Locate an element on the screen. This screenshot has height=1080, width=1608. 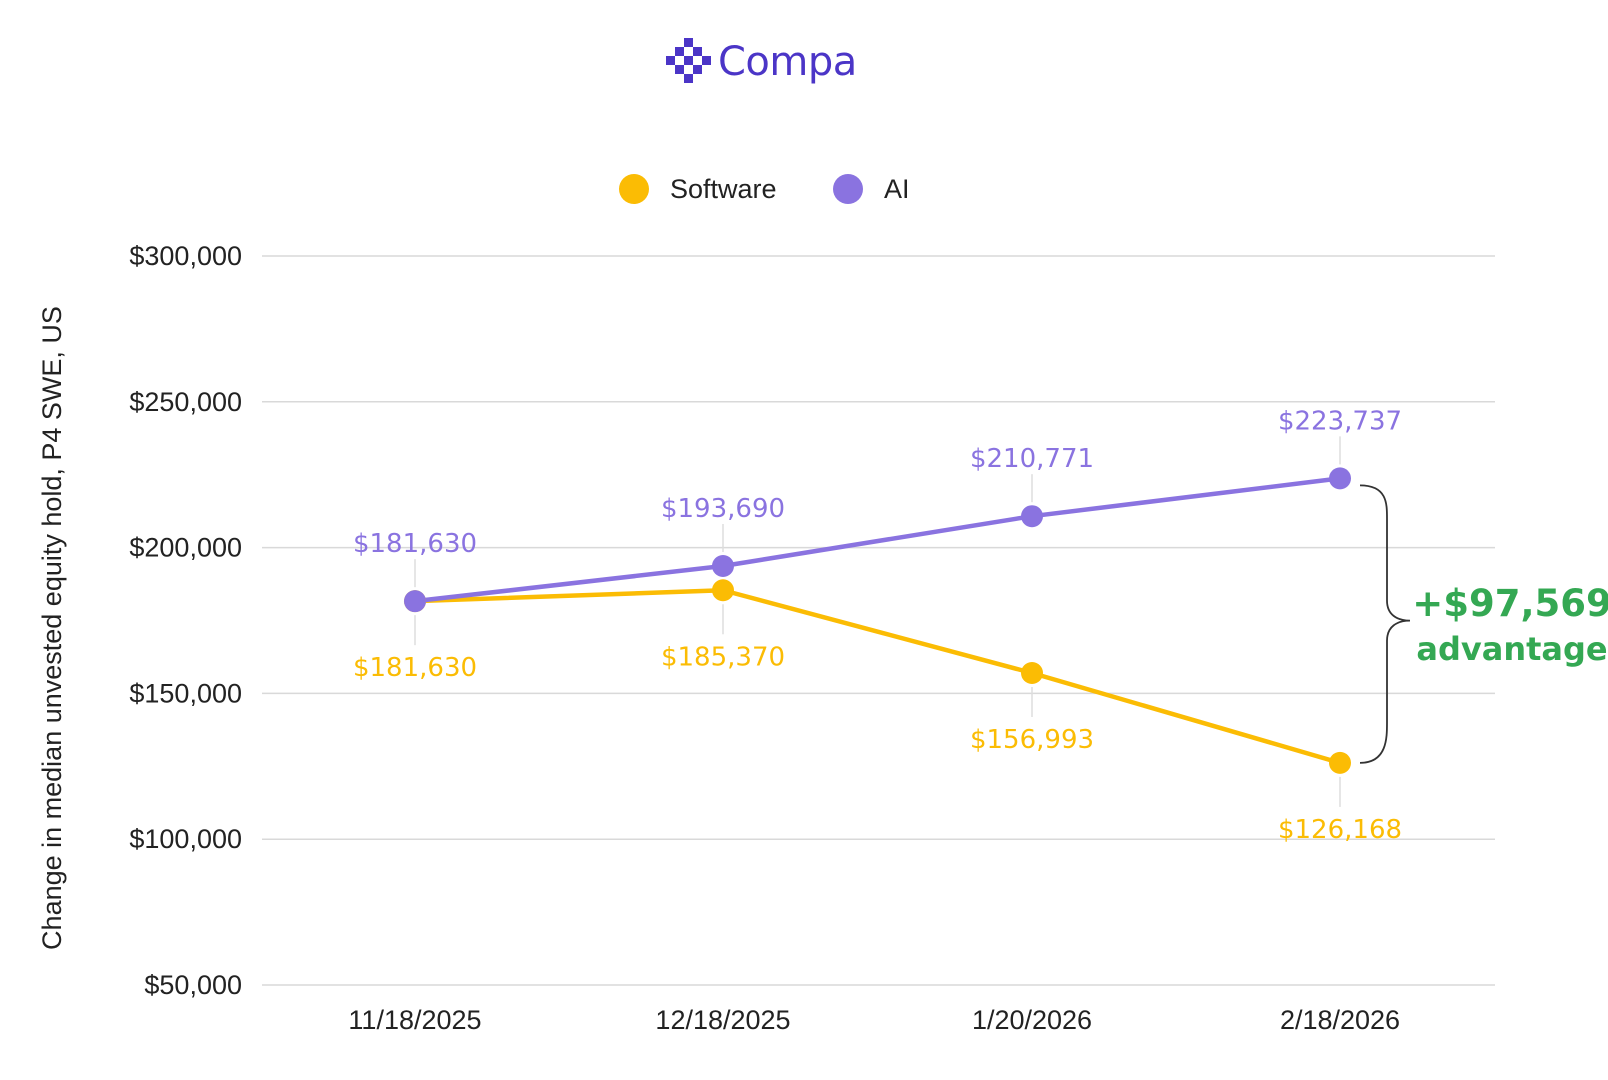
x-tick-label: 12/18/2025 is located at coordinates (722, 1020).